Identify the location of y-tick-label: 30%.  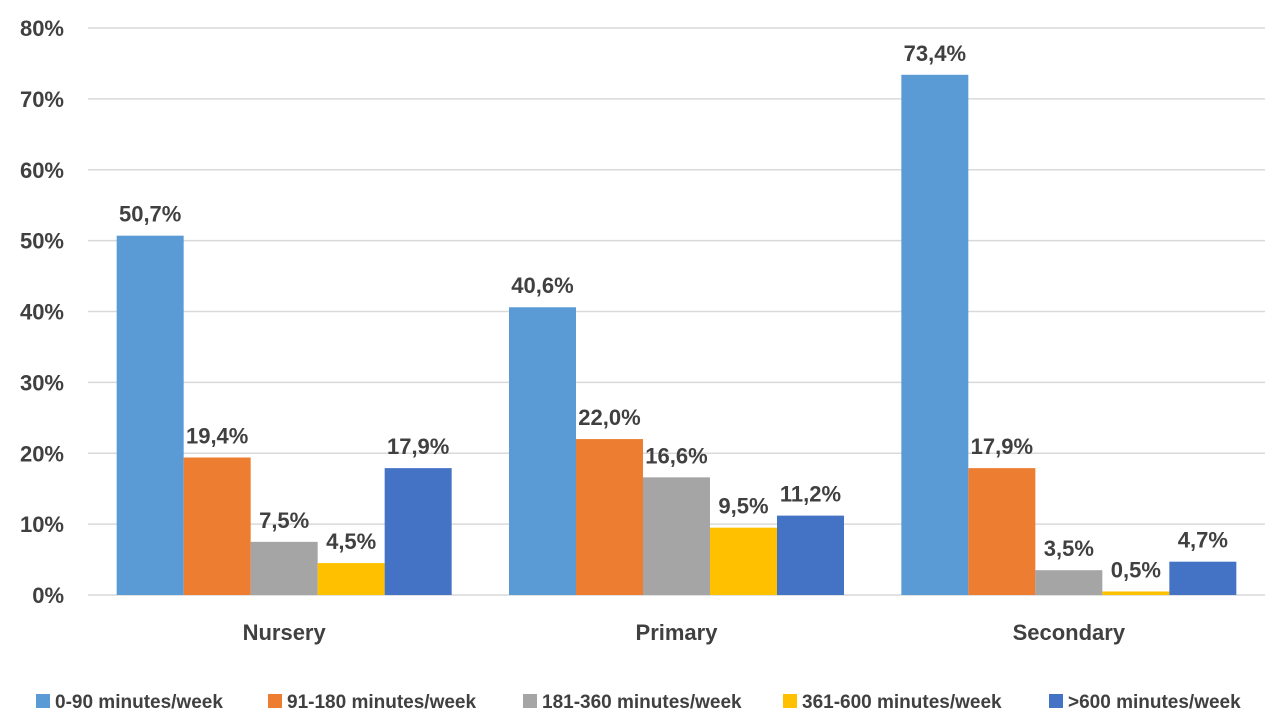
(42, 382).